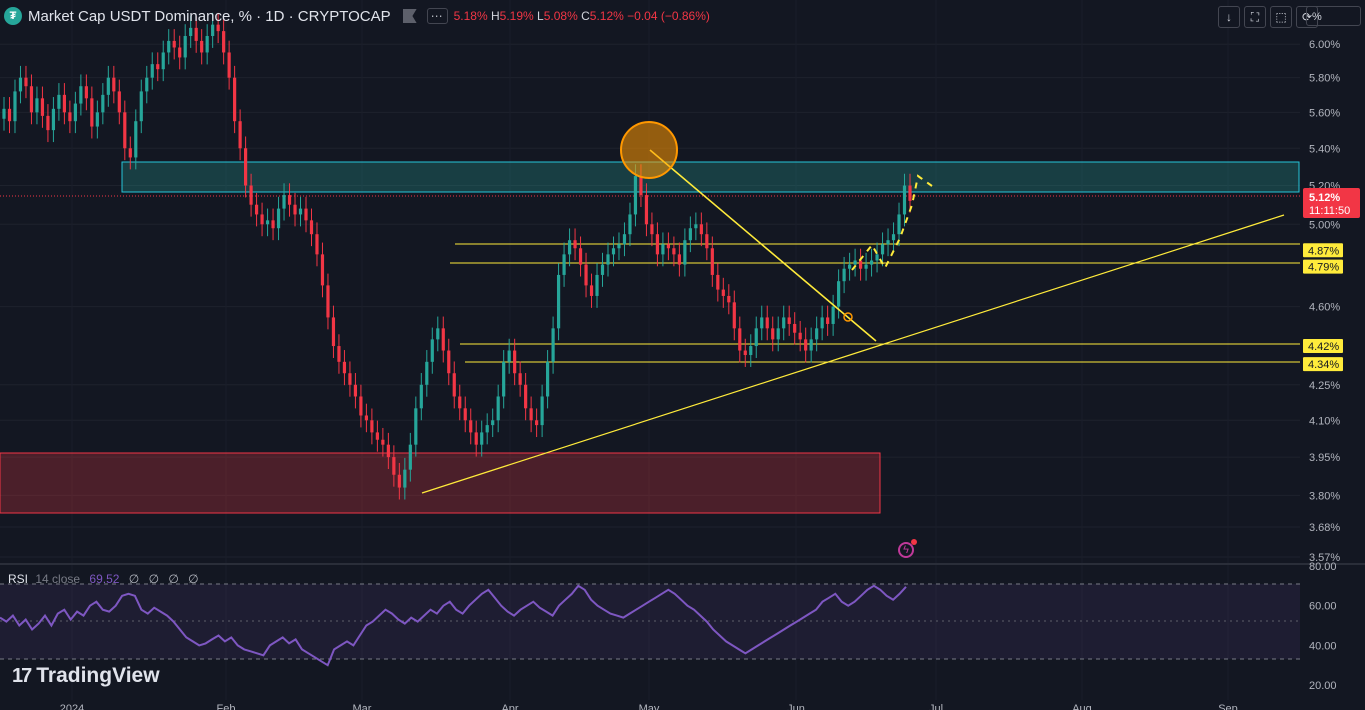 The width and height of the screenshot is (1365, 710). Describe the element at coordinates (409, 16) in the screenshot. I see `flag-icon` at that location.